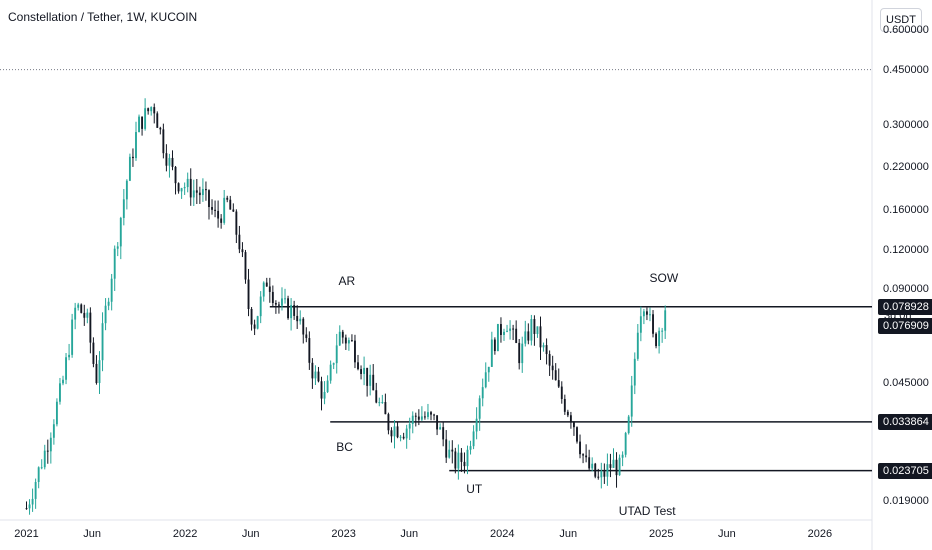 This screenshot has height=550, width=932. What do you see at coordinates (905, 306) in the screenshot?
I see `resistance-price-tag: 0.078928` at bounding box center [905, 306].